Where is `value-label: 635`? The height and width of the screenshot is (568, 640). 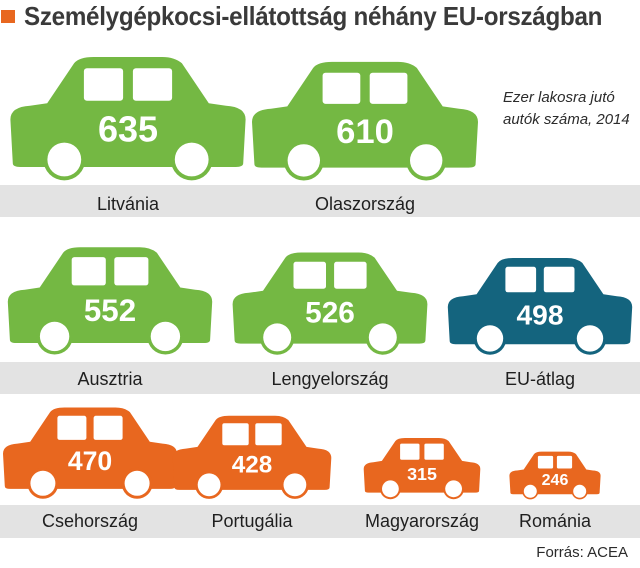
value-label: 635 is located at coordinates (128, 129).